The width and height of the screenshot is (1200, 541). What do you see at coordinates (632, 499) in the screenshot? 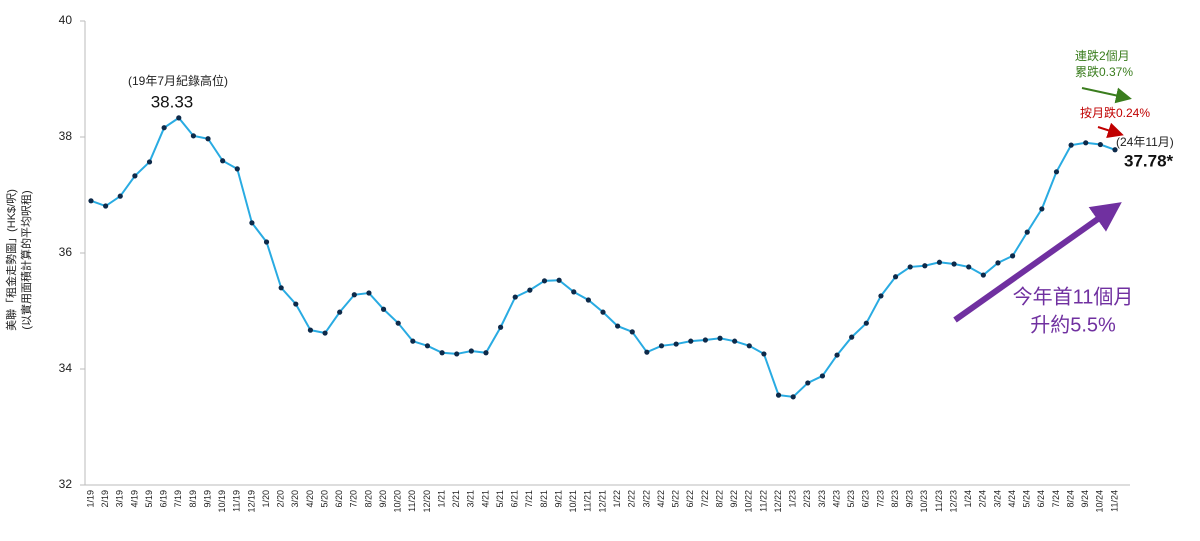
I see `x-tick-label: 2/22` at bounding box center [632, 499].